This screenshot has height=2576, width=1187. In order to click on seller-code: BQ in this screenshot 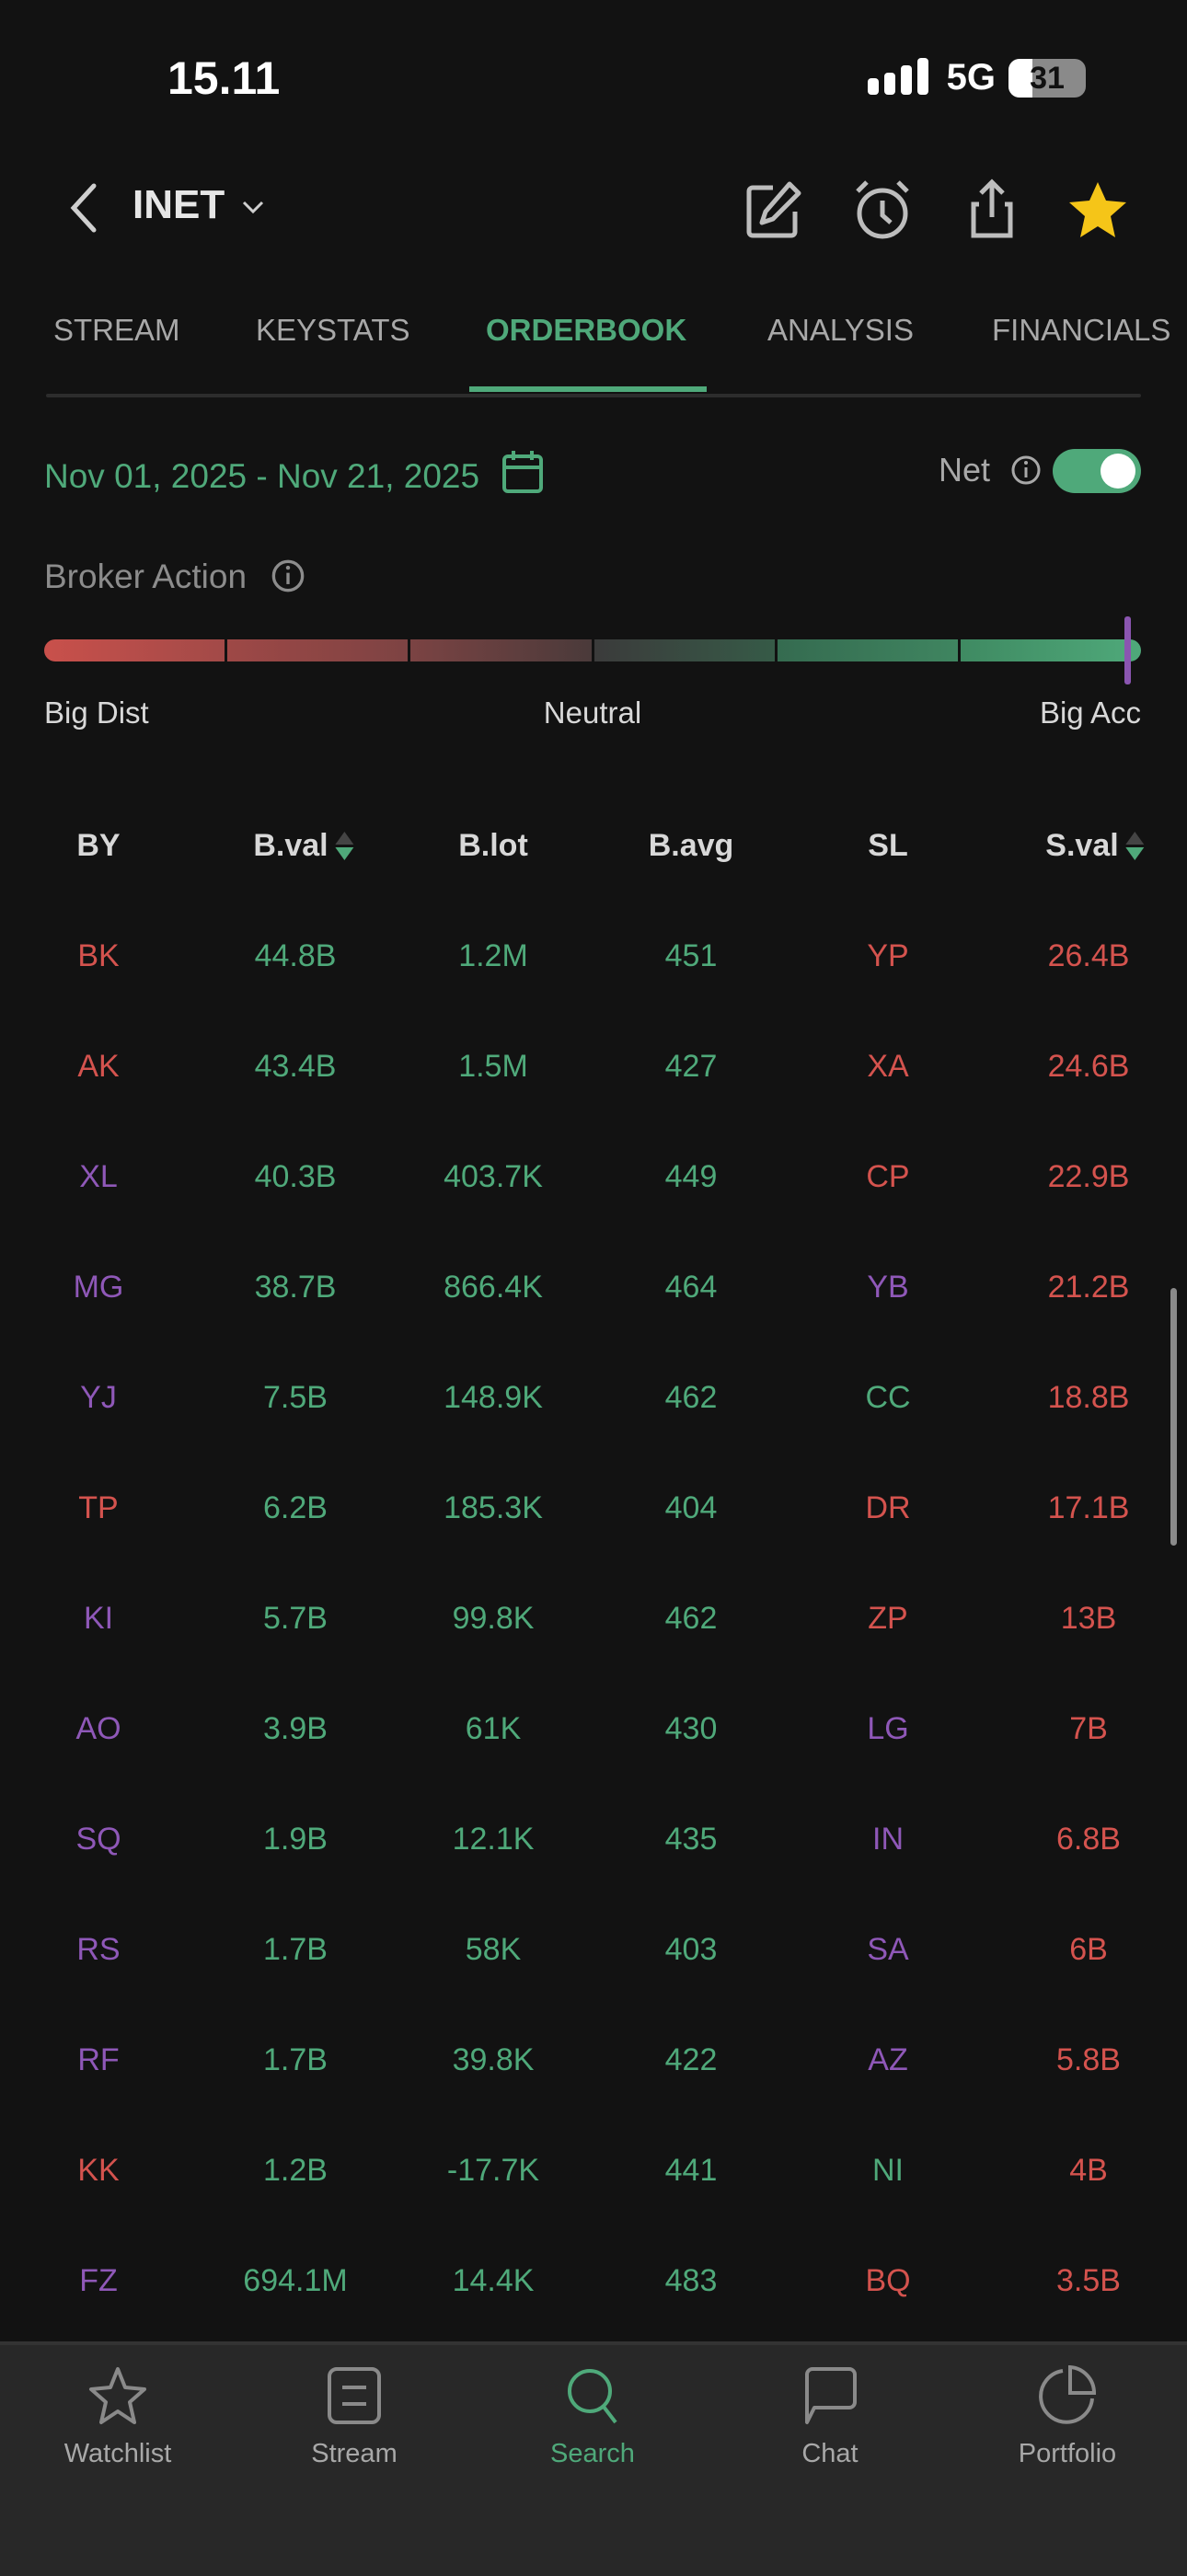, I will do `click(888, 2280)`.